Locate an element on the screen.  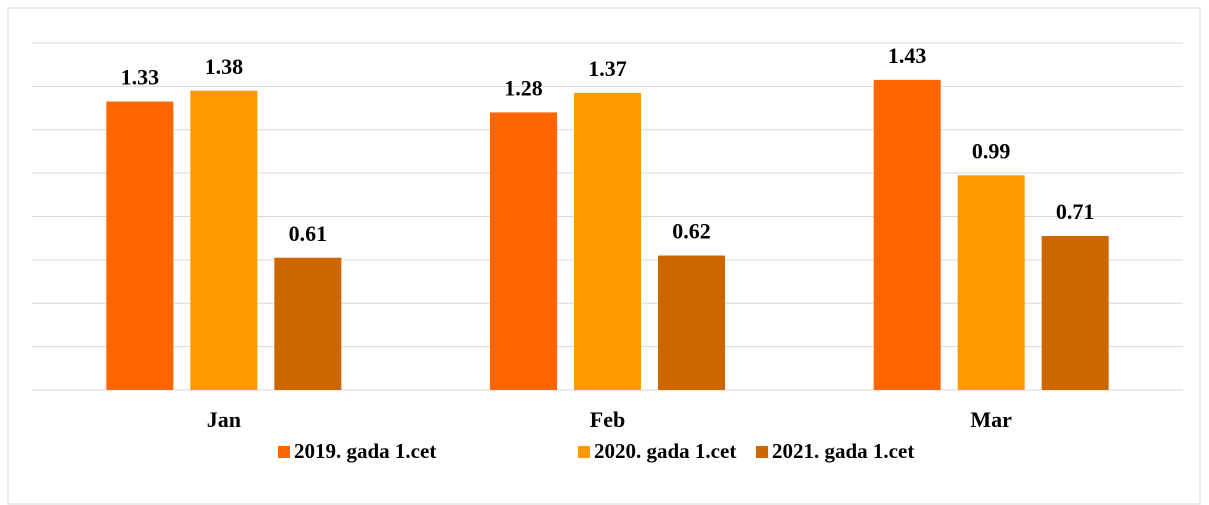
x-tick-label: Jan is located at coordinates (224, 419).